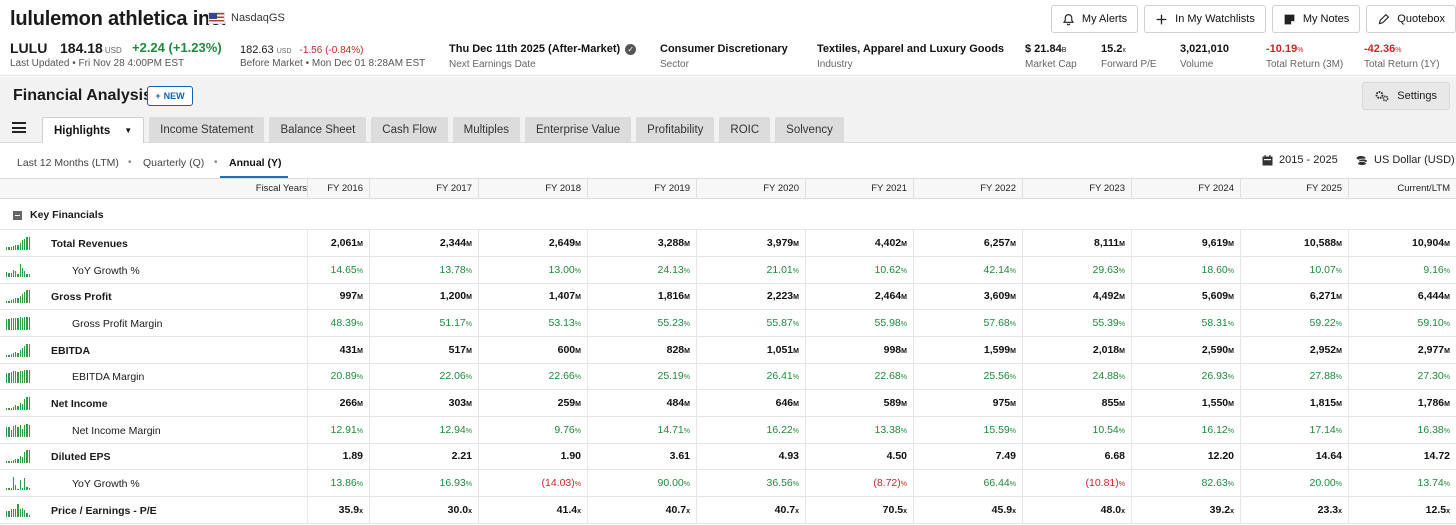 The width and height of the screenshot is (1456, 525). I want to click on table-cell: 14.65%, so click(338, 270).